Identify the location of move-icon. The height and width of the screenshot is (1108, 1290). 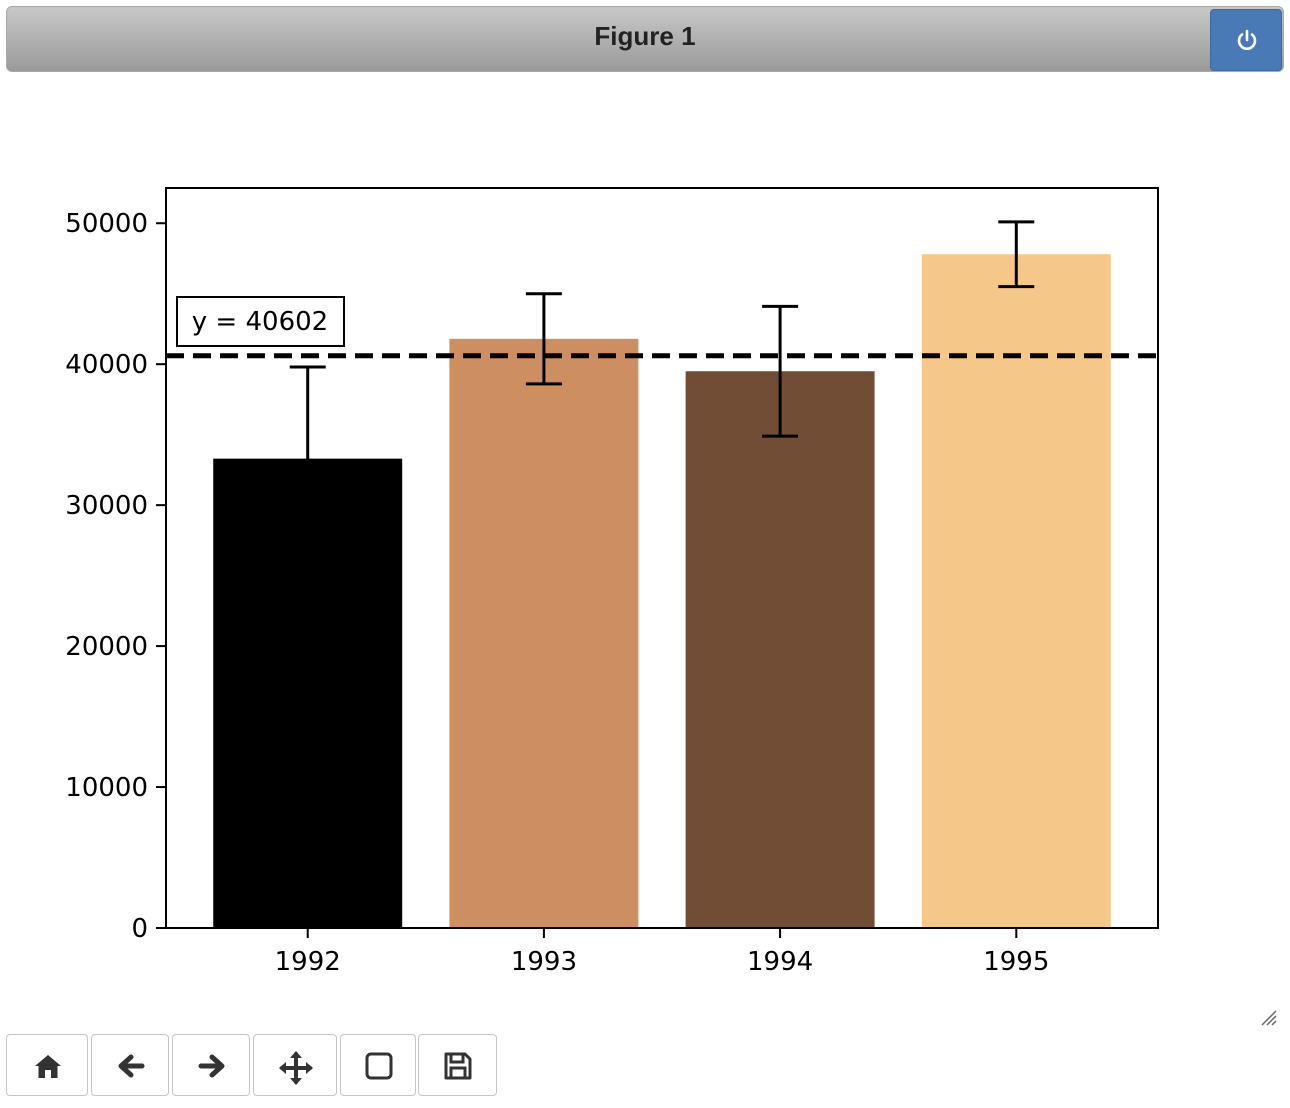
(296, 1068).